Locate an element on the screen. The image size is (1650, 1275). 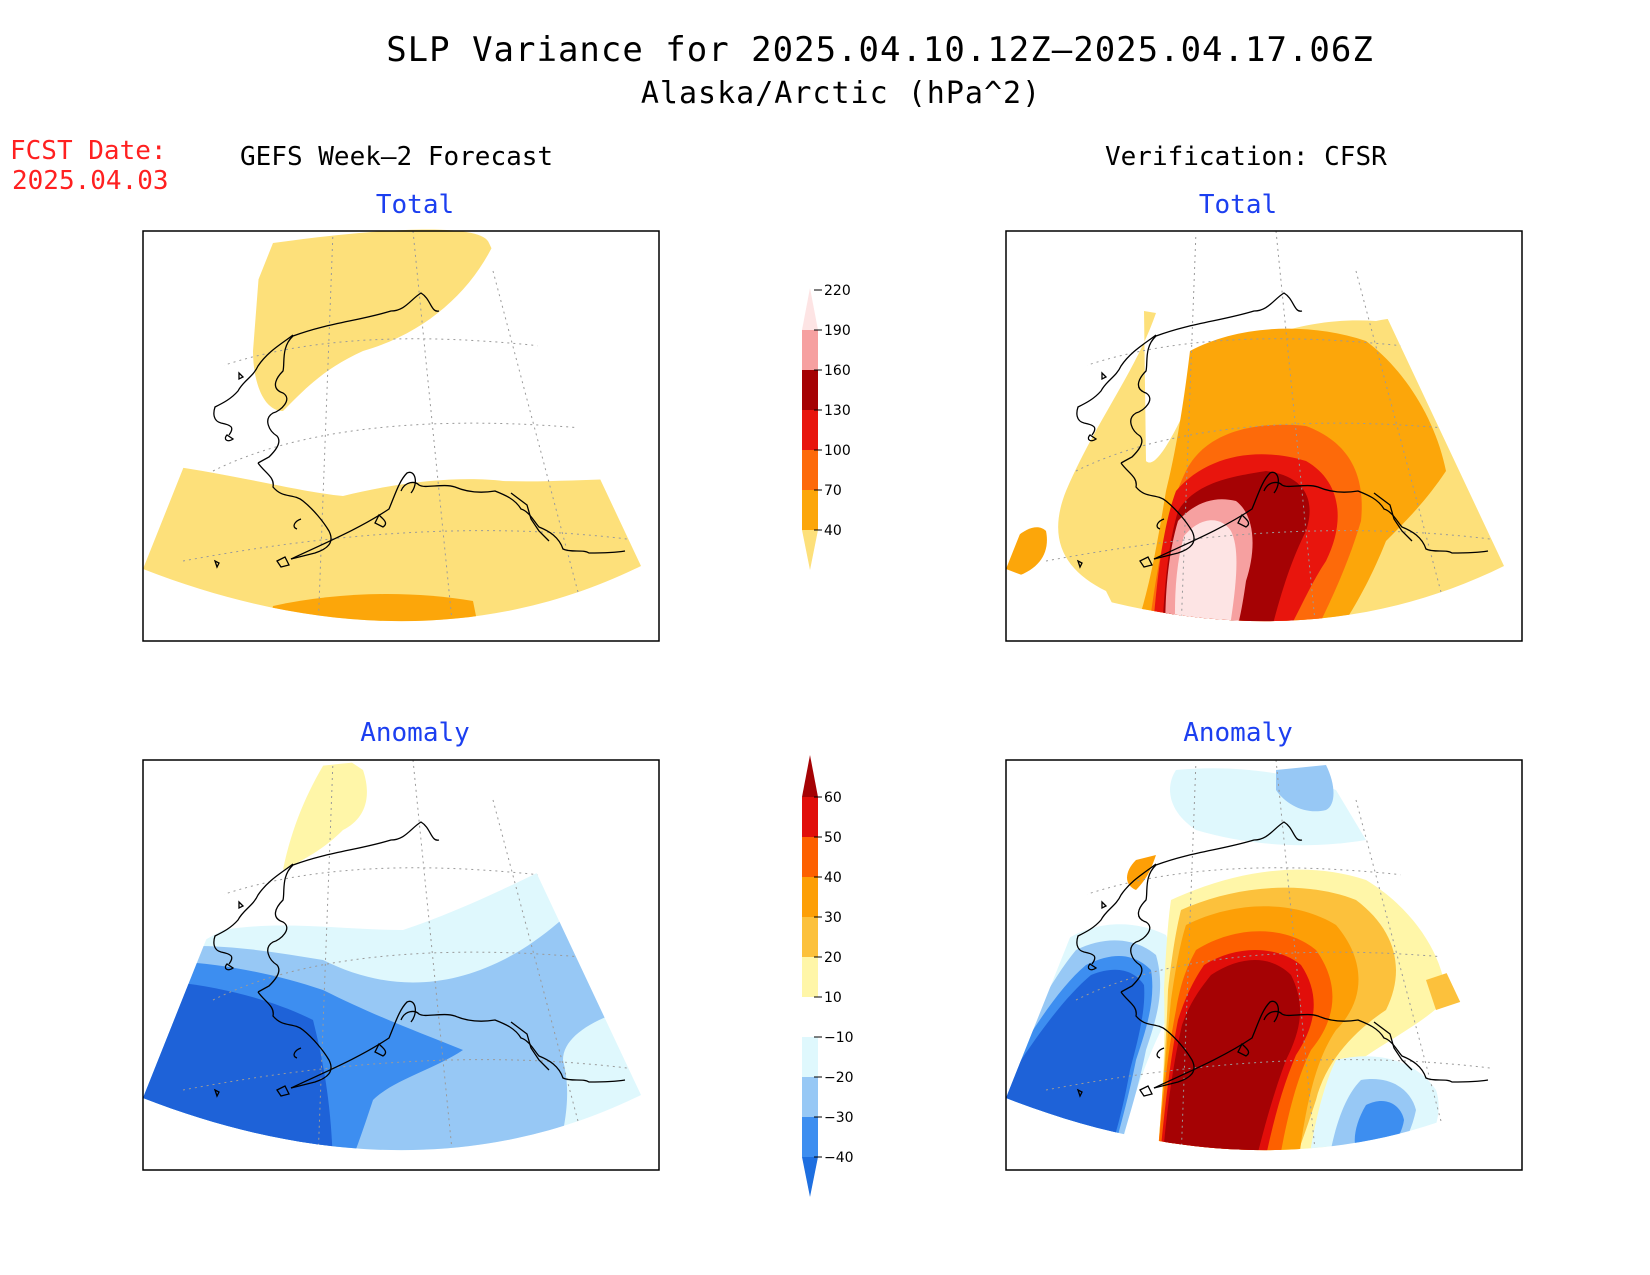
colorbar-label: 50 is located at coordinates (833, 838).